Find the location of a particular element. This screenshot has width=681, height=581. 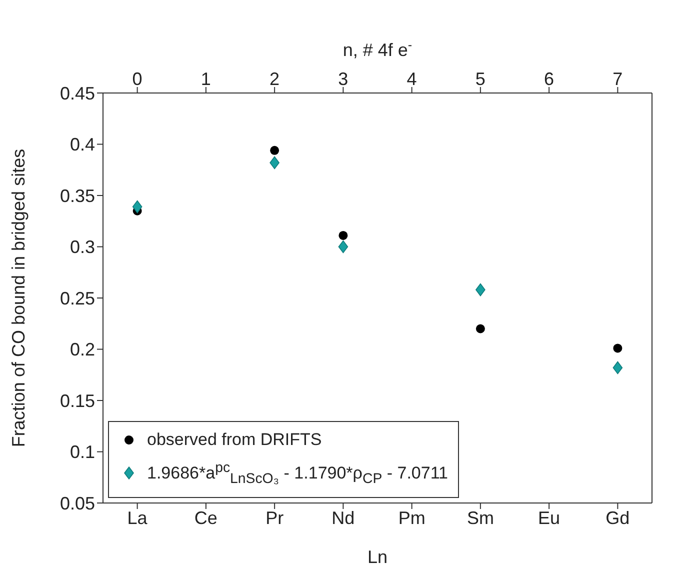

legend-label: observed from DRIFTS is located at coordinates (234, 439).